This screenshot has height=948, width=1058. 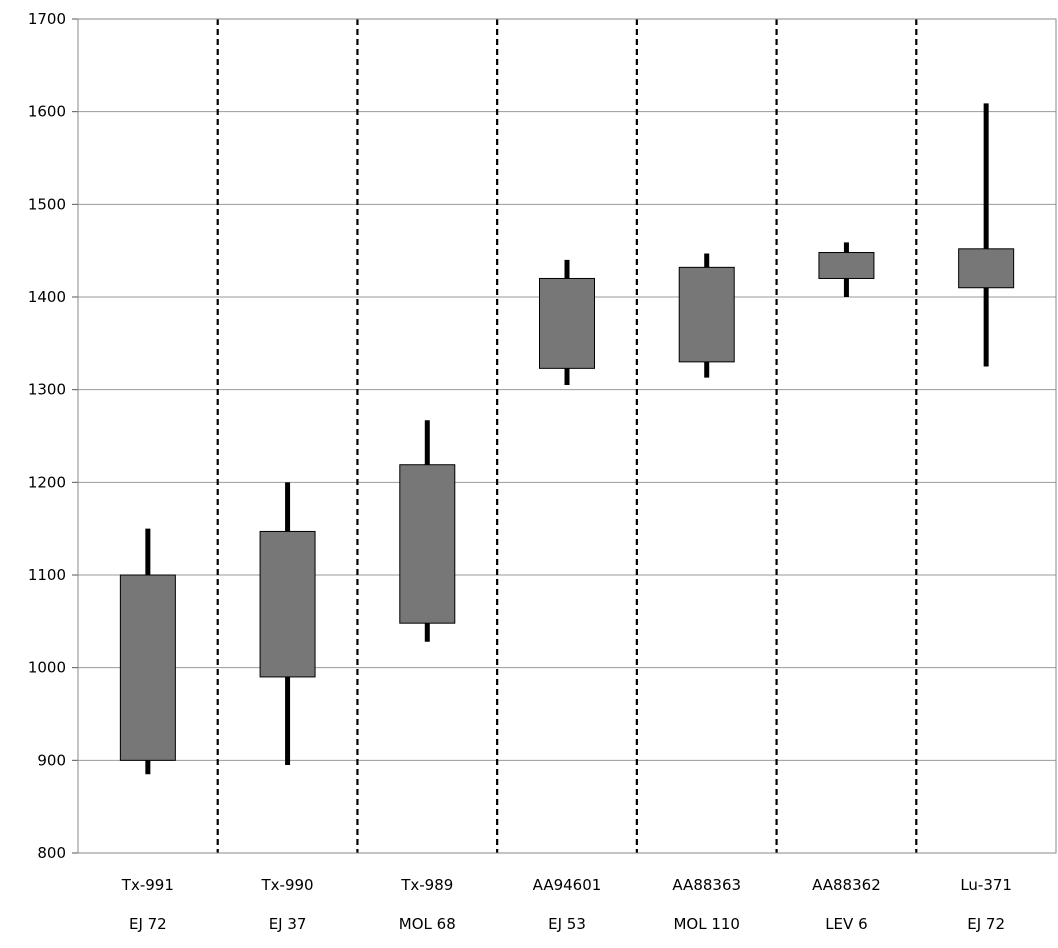 I want to click on y-tick-label: 1700, so click(x=47, y=19).